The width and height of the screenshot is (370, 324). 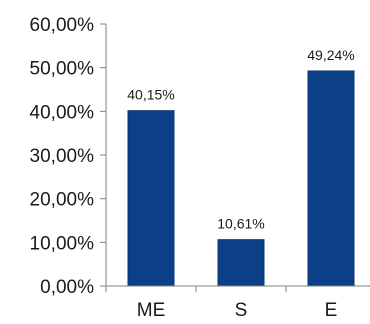 I want to click on y-tick-label: 30,00%, so click(x=62, y=156).